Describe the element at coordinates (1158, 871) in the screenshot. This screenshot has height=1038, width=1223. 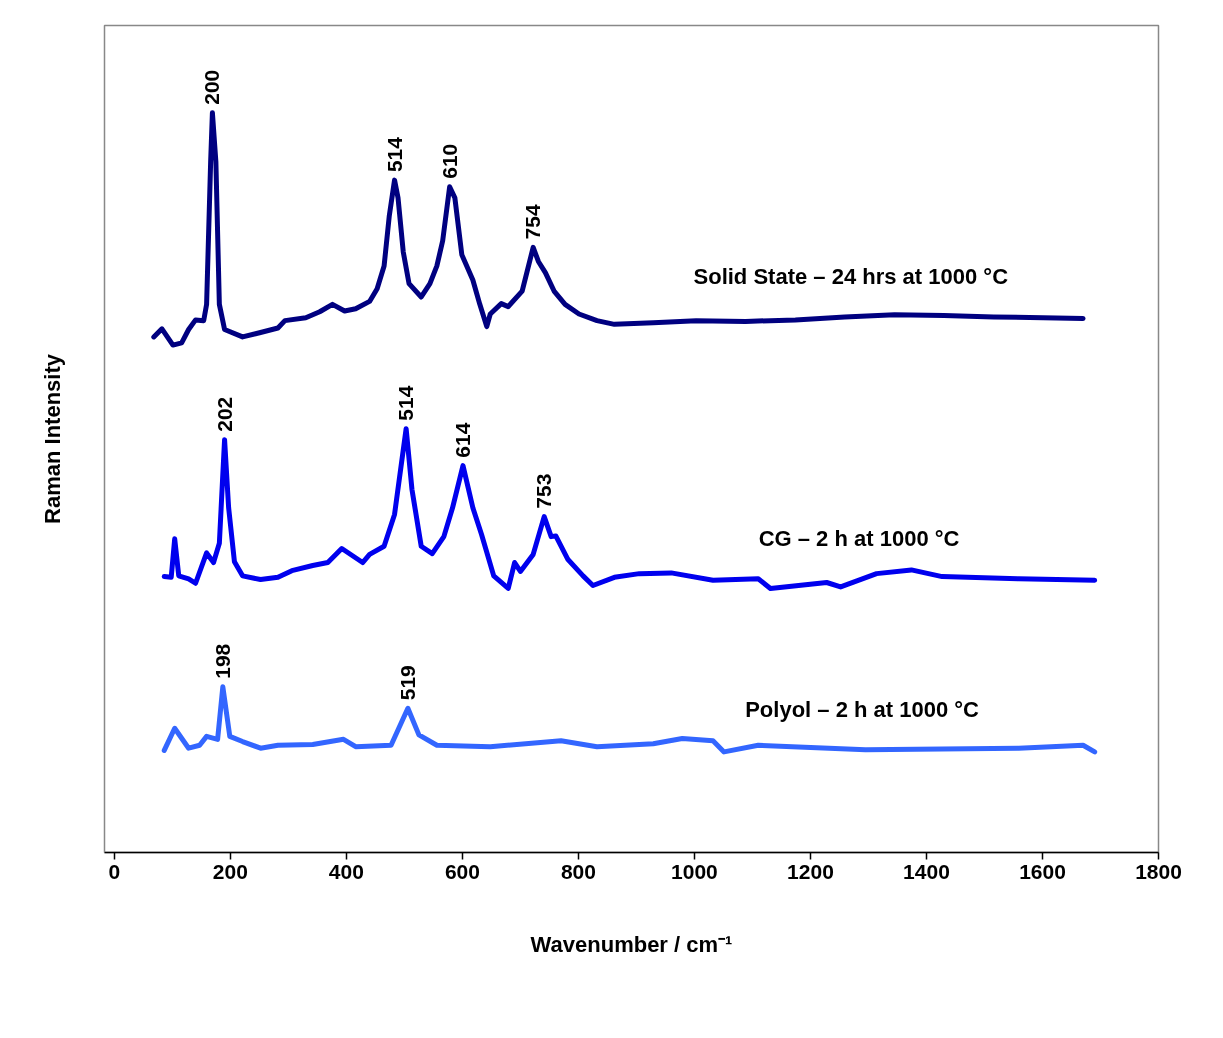
I see `x-tick-label: 1800` at that location.